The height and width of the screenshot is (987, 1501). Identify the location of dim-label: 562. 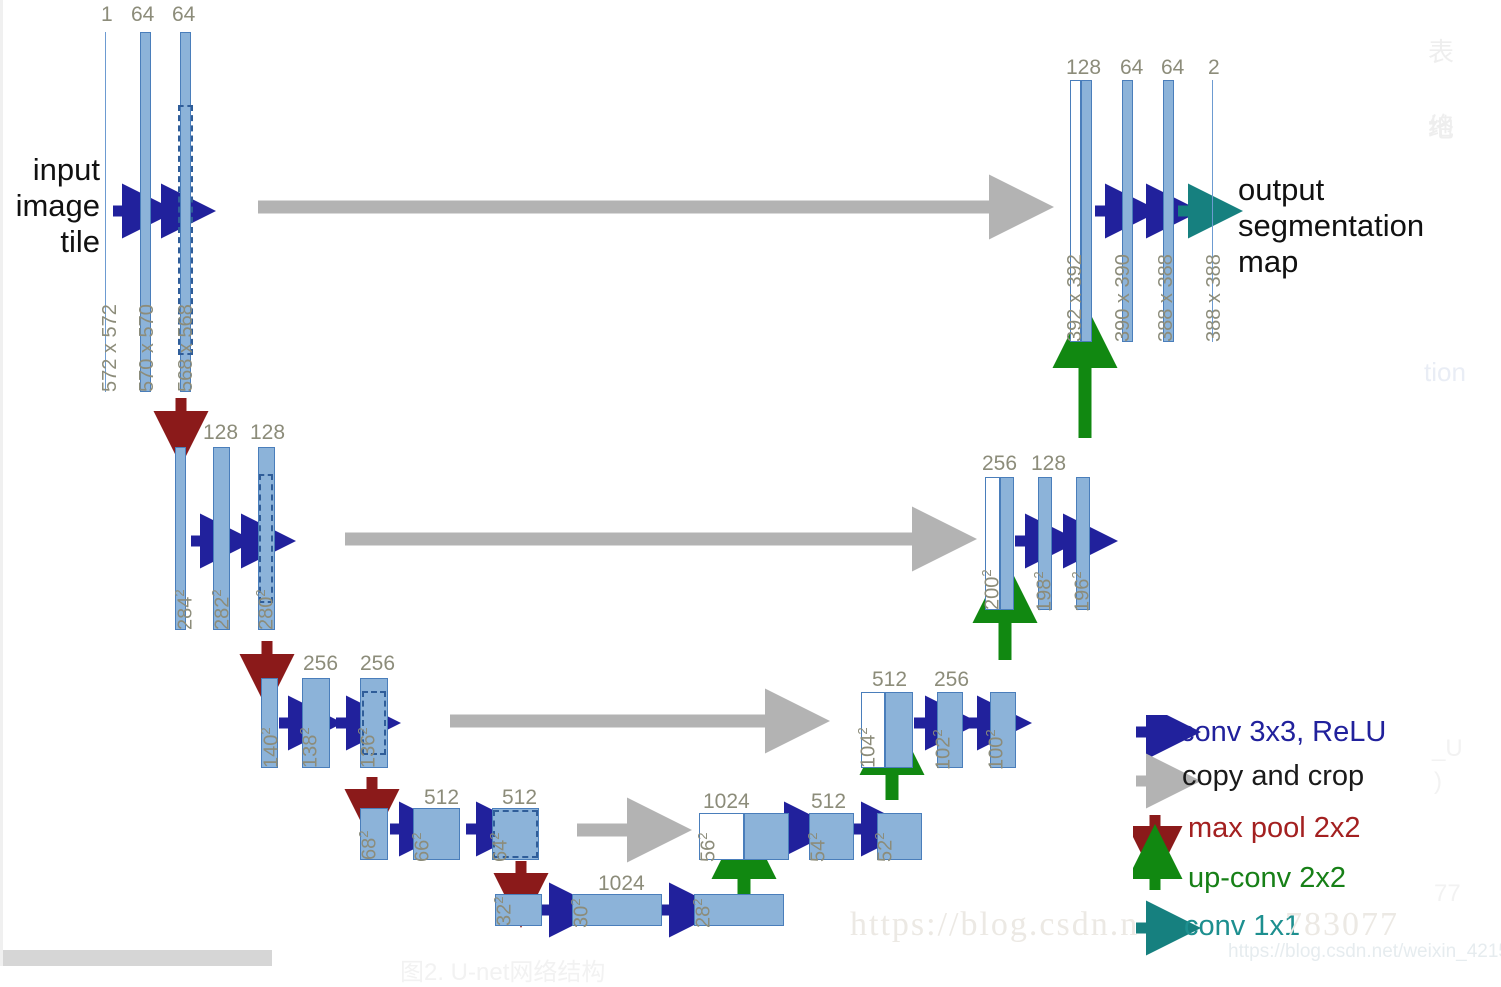
(707, 847).